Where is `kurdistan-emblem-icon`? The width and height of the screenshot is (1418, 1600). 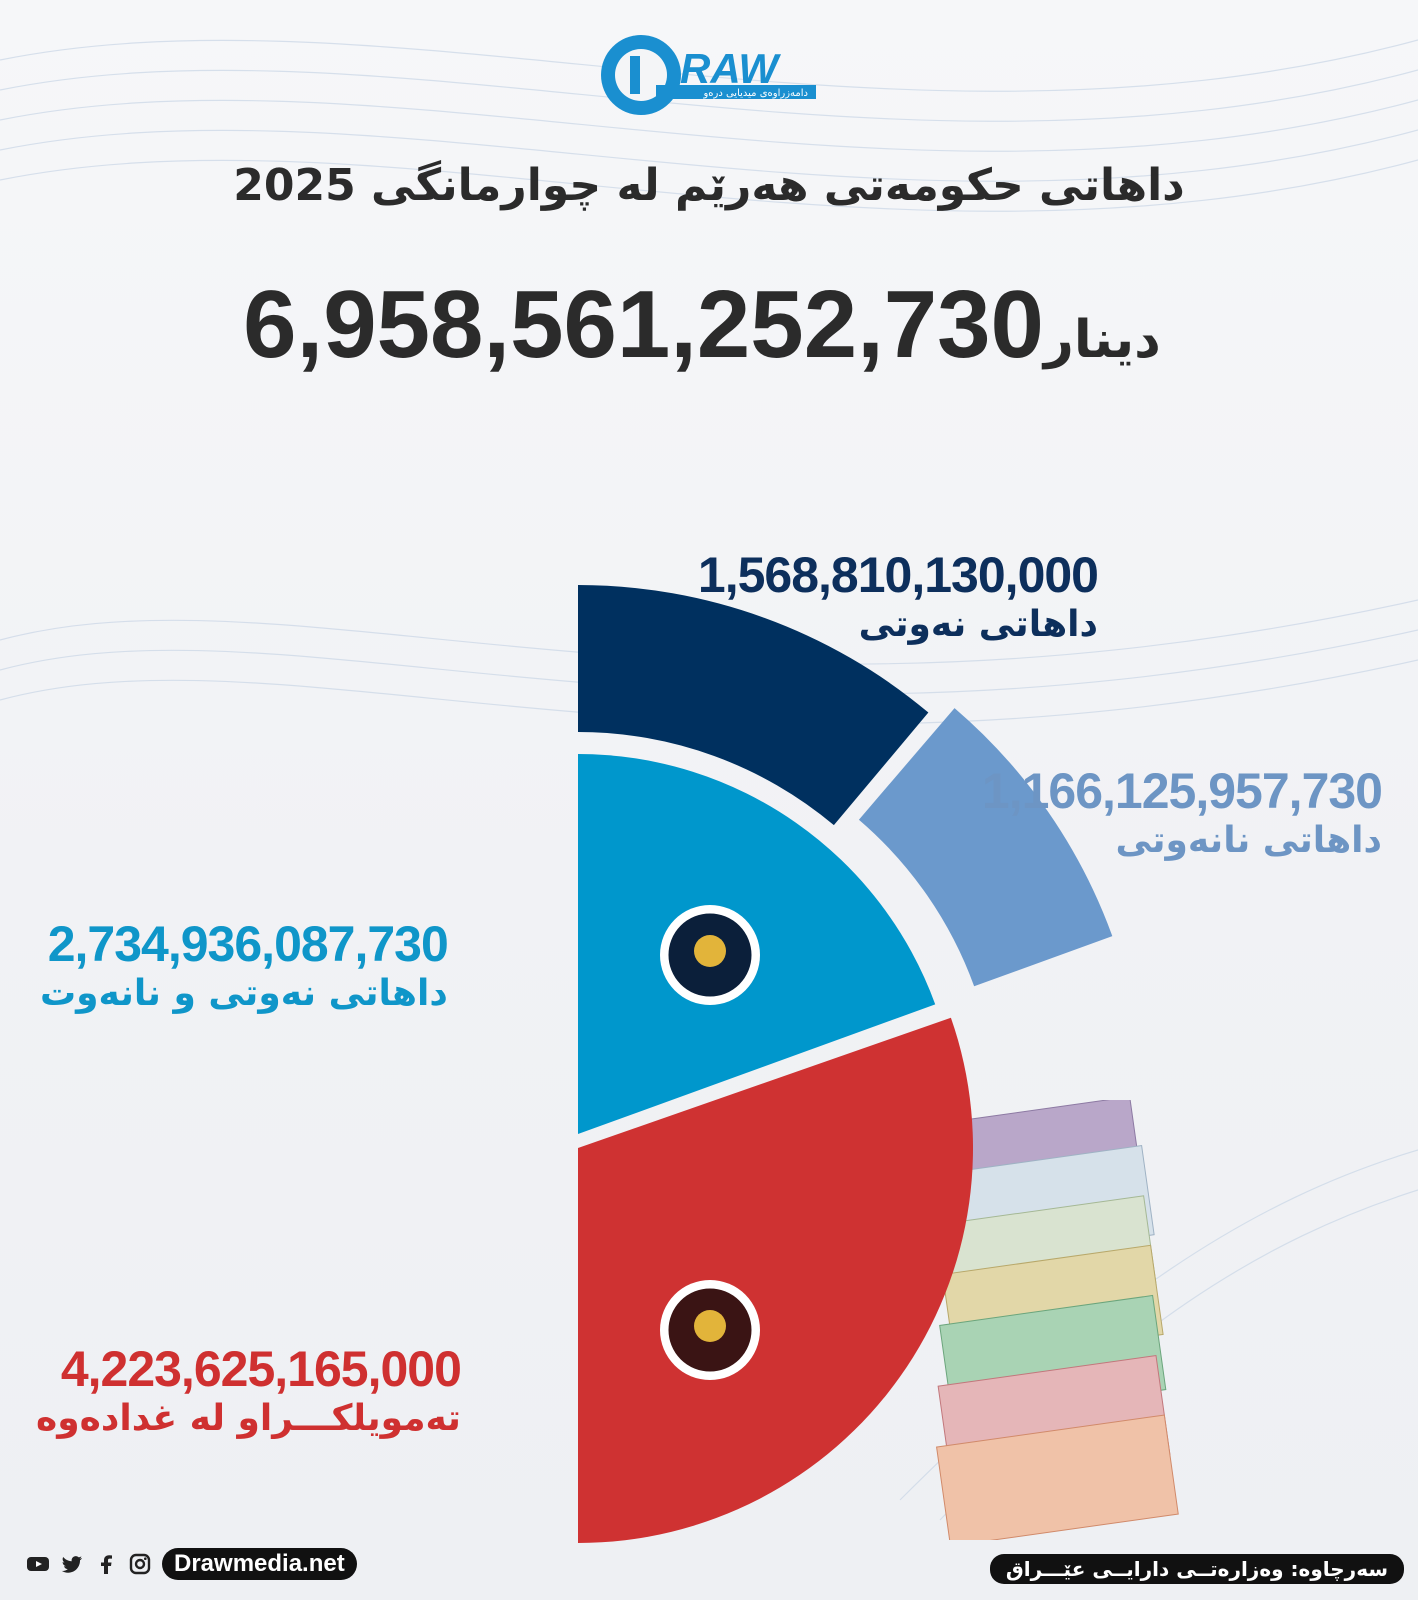 kurdistan-emblem-icon is located at coordinates (710, 955).